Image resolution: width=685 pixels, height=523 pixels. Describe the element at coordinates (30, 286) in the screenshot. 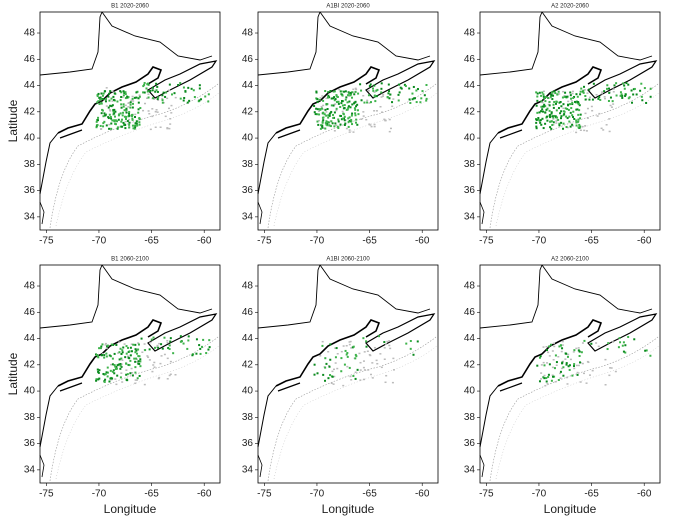

I see `y-tick-label: 48` at that location.